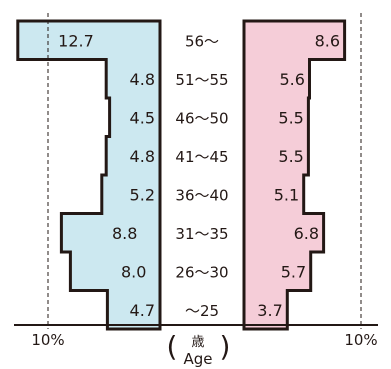 The image size is (391, 369). What do you see at coordinates (197, 359) in the screenshot?
I see `y-axis-label-age: Age` at bounding box center [197, 359].